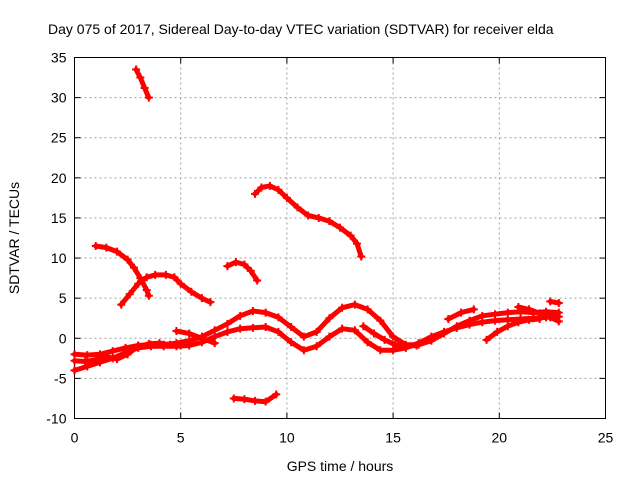 The image size is (640, 480). Describe the element at coordinates (56, 419) in the screenshot. I see `y-tick-label: -10` at that location.